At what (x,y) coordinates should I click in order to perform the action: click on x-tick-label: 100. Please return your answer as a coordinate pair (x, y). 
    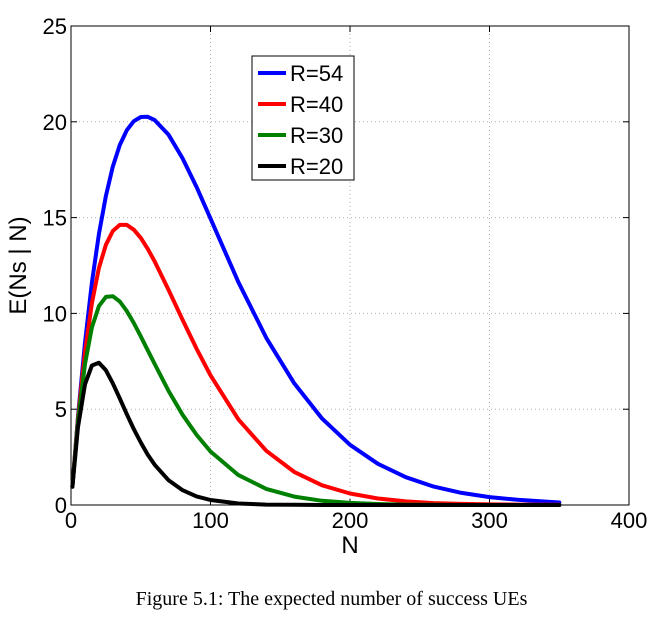
    Looking at the image, I should click on (210, 520).